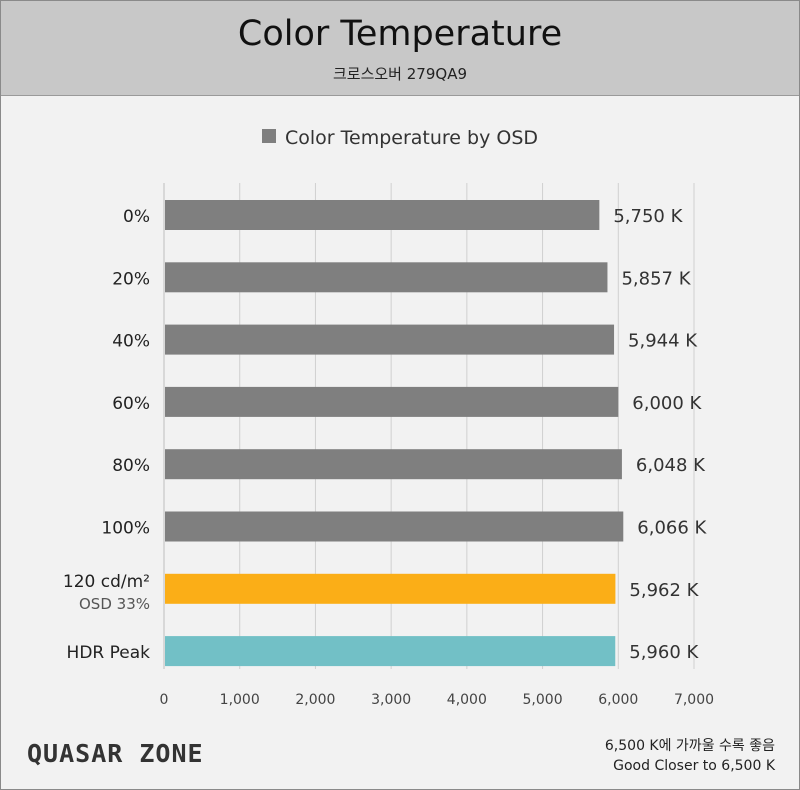 Image resolution: width=800 pixels, height=790 pixels. Describe the element at coordinates (694, 766) in the screenshot. I see `footnote-en: Good Closer to 6,500 K` at that location.